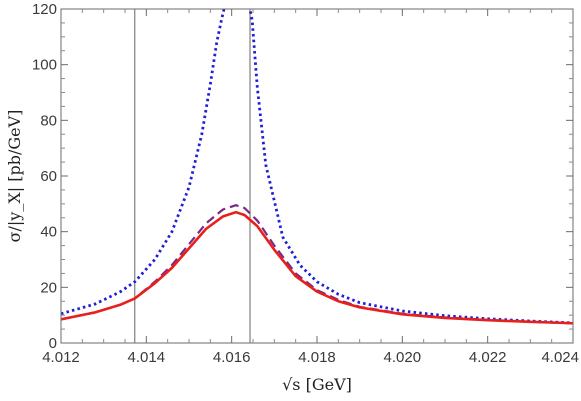 The height and width of the screenshot is (401, 581). What do you see at coordinates (560, 357) in the screenshot?
I see `x-tick-label: 4.024` at bounding box center [560, 357].